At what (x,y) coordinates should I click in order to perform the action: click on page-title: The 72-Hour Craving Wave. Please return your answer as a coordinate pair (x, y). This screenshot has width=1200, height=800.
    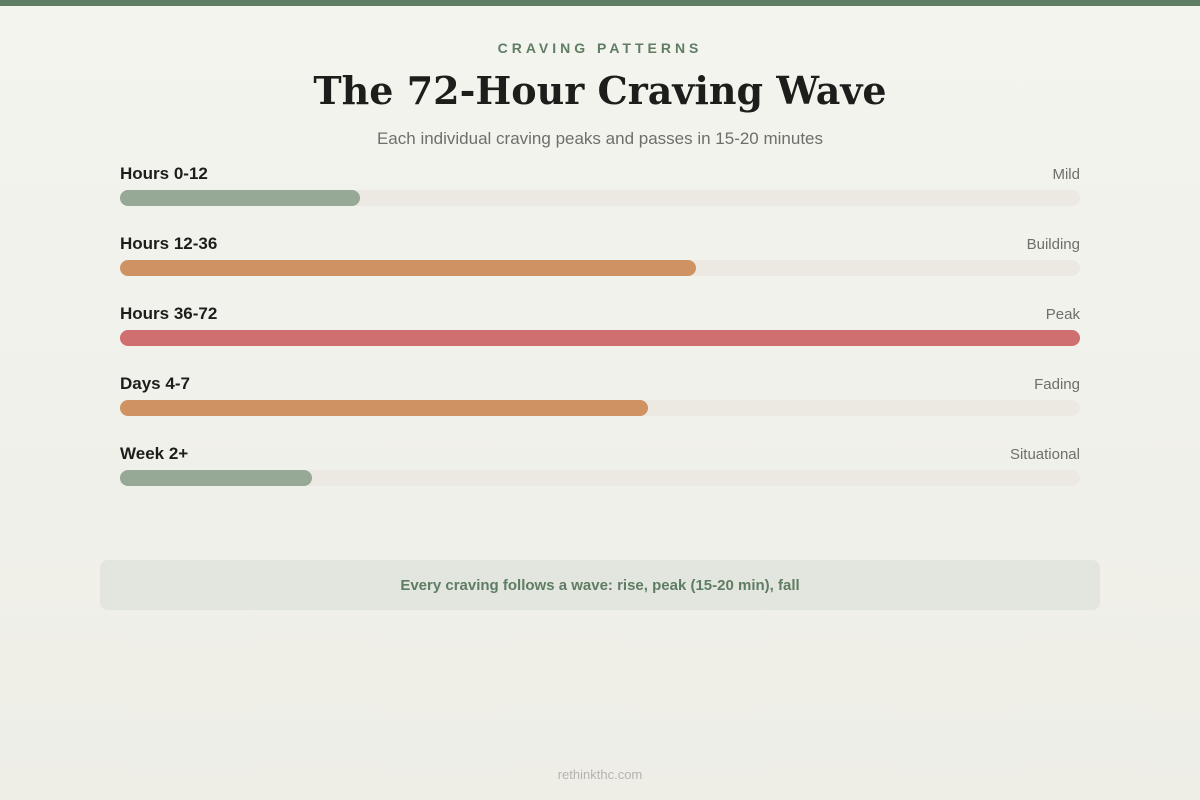
    Looking at the image, I should click on (600, 90).